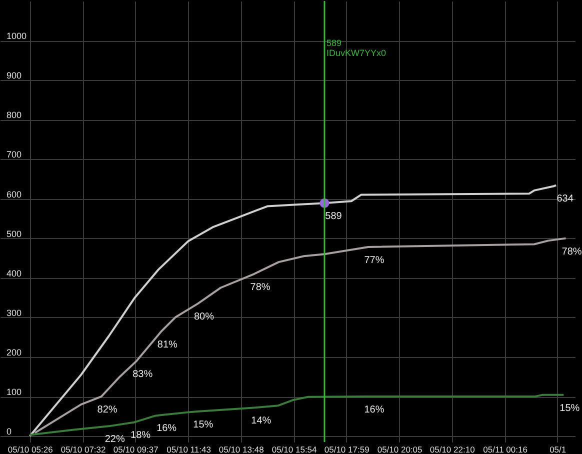  Describe the element at coordinates (295, 449) in the screenshot. I see `x-tick-label: 05/10 15:54` at that location.